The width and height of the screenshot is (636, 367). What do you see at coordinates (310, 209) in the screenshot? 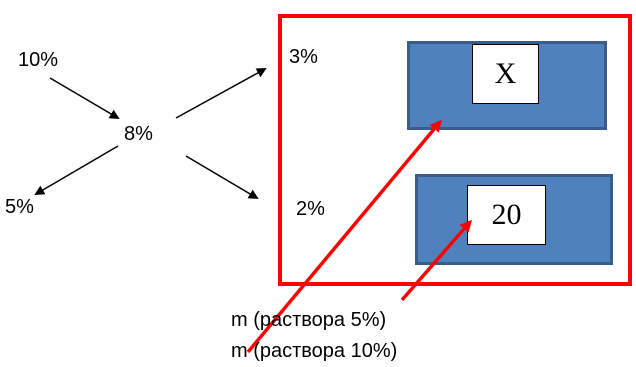
I see `percent-2: 2%` at bounding box center [310, 209].